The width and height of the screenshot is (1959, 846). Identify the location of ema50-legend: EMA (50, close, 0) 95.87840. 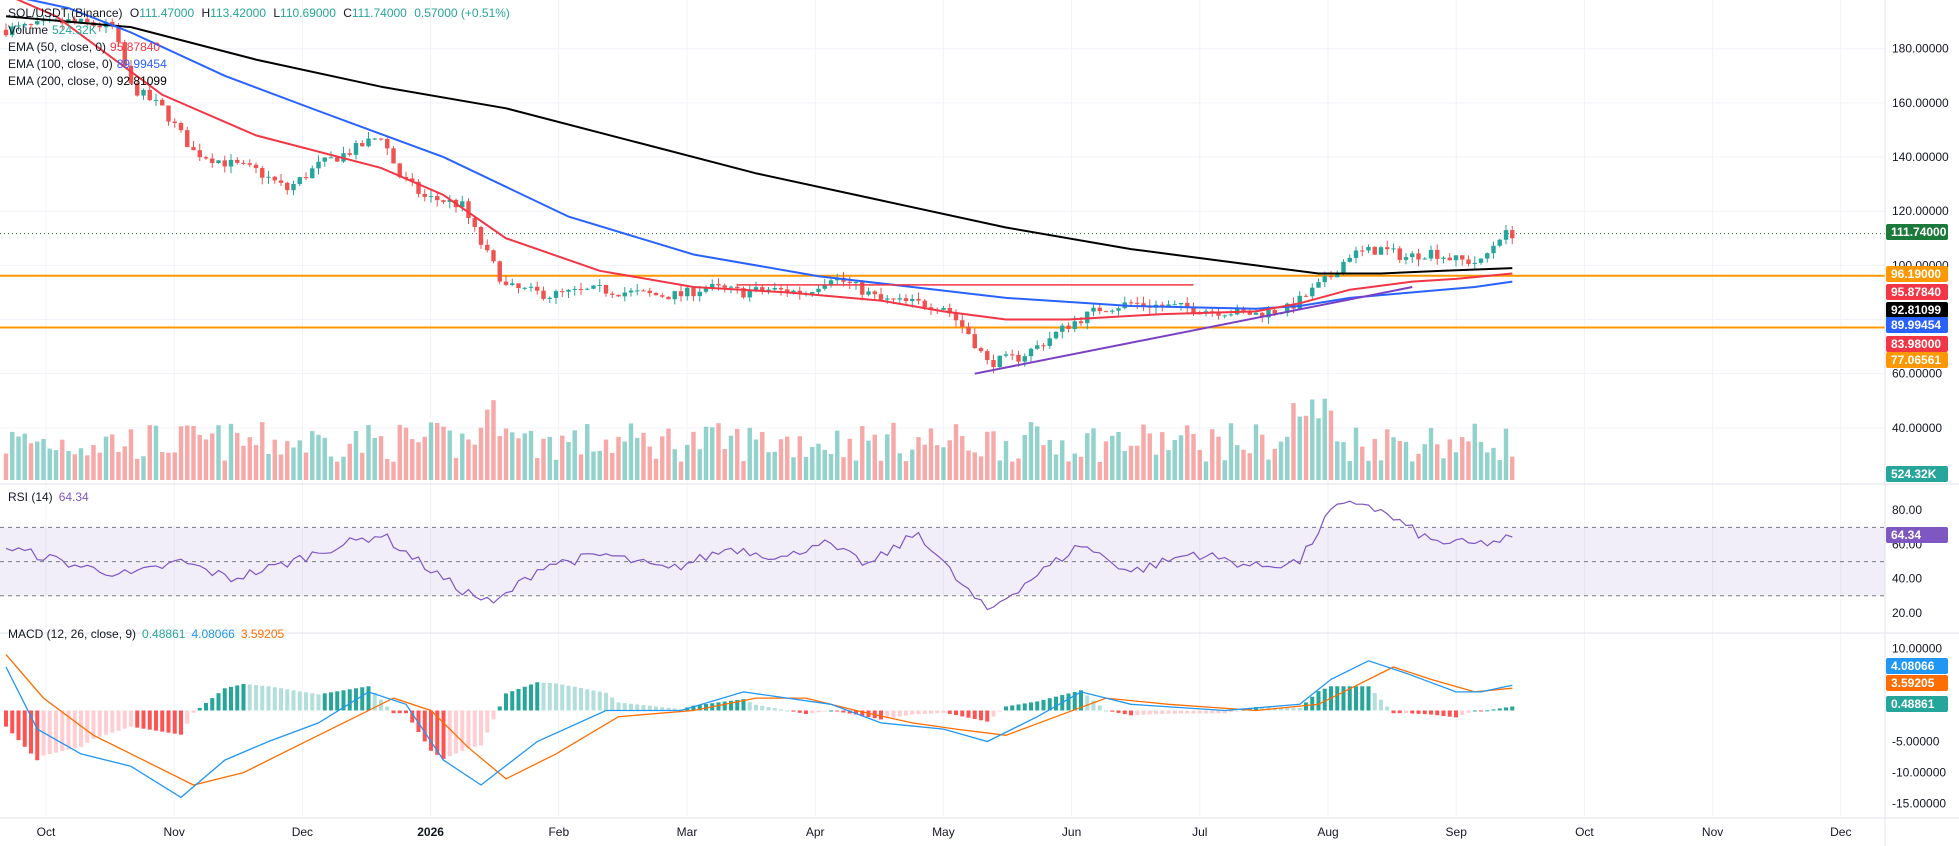
(84, 47).